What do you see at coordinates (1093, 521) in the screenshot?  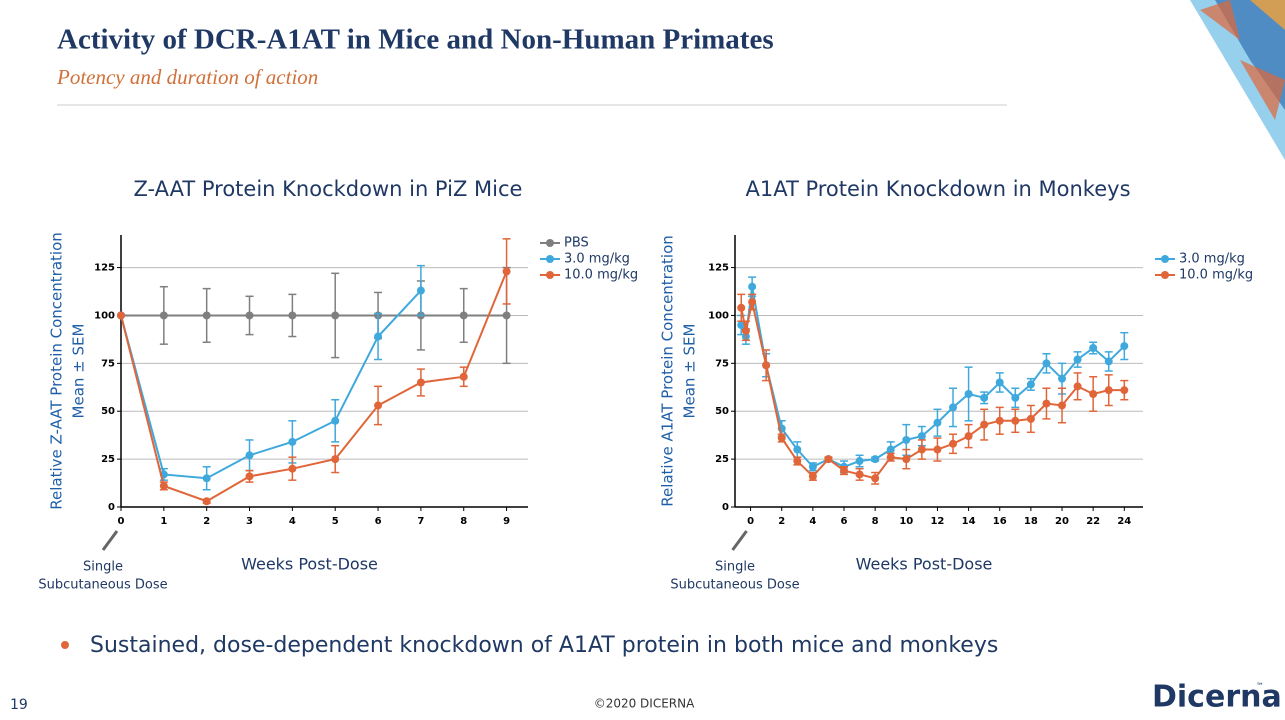 I see `x-tick-label: 22` at bounding box center [1093, 521].